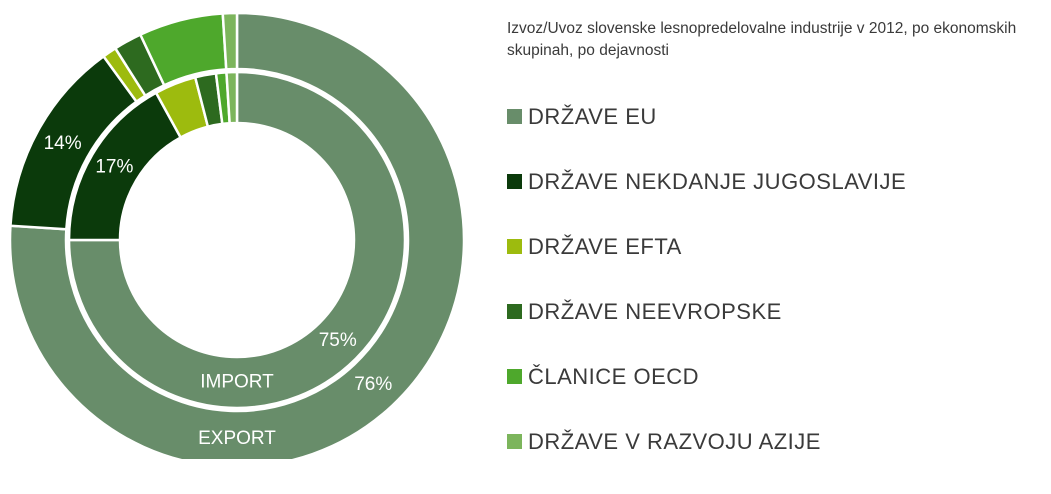 The image size is (1051, 494). Describe the element at coordinates (63, 143) in the screenshot. I see `data-label: 14%` at that location.